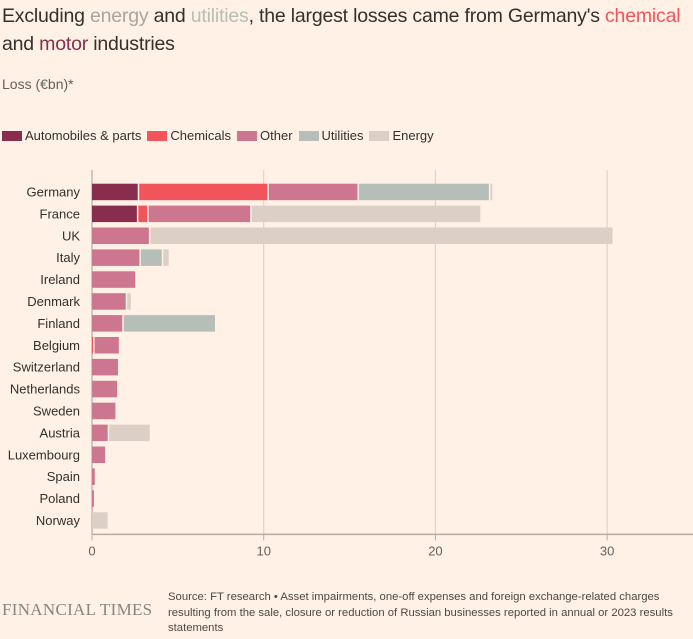 This screenshot has width=693, height=639. I want to click on legend-item-energy: Energy, so click(401, 135).